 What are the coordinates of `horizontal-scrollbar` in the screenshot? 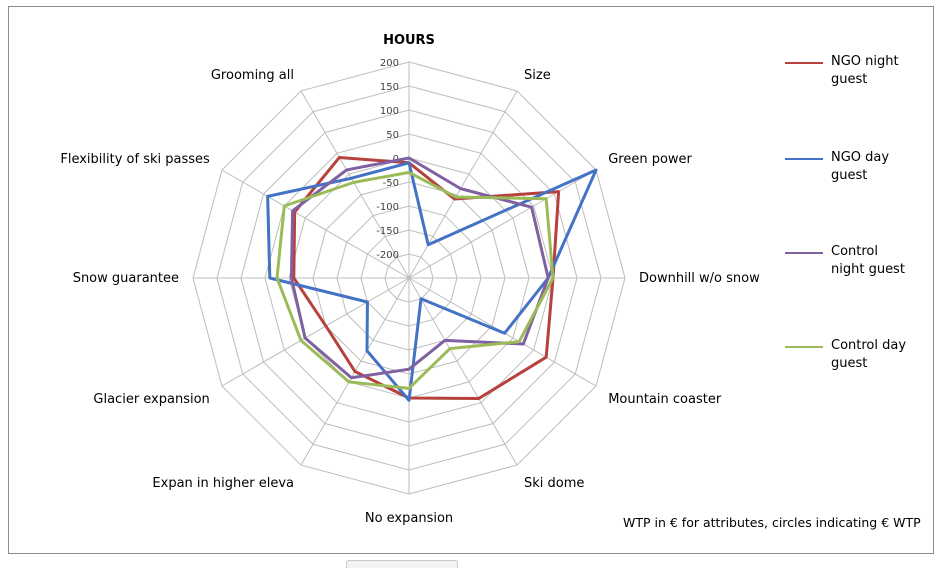 It's located at (402, 564).